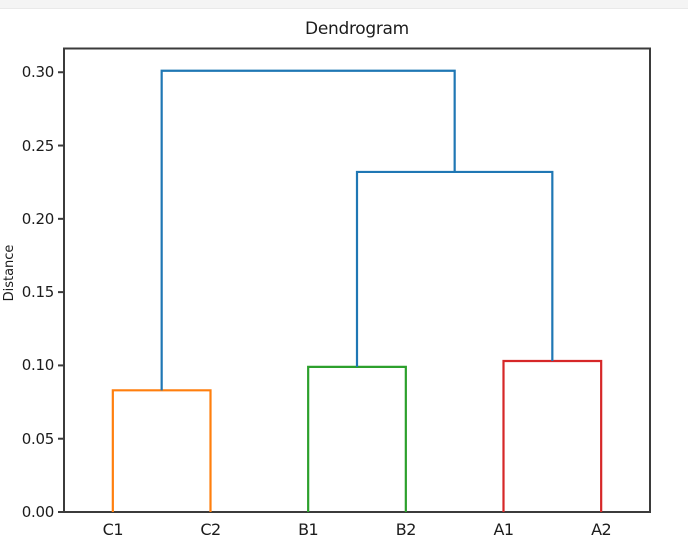  What do you see at coordinates (38, 218) in the screenshot?
I see `y-tick-label: 0.20` at bounding box center [38, 218].